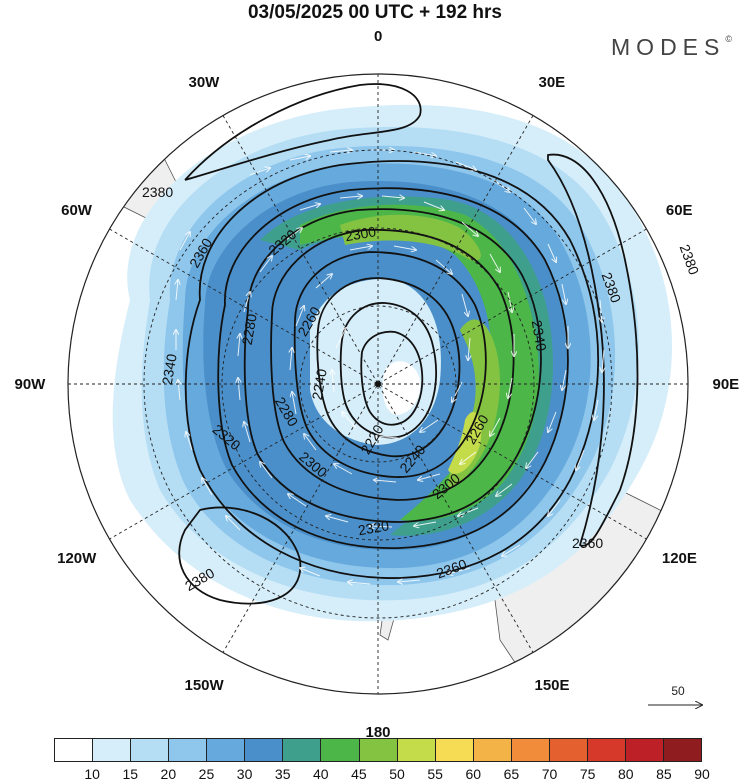 This screenshot has width=750, height=782. What do you see at coordinates (76, 210) in the screenshot?
I see `longitude-label: 60W` at bounding box center [76, 210].